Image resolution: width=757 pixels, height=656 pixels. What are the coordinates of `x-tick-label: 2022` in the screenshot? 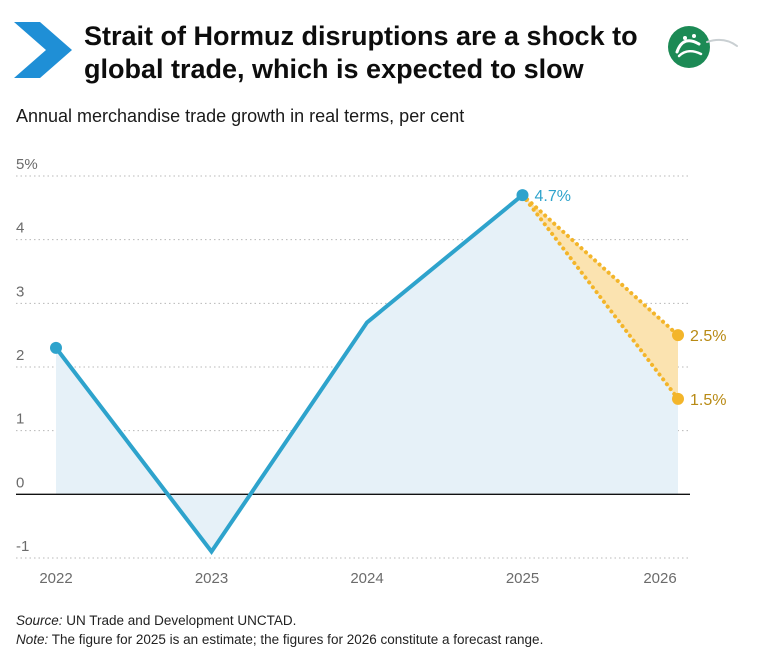 It's located at (55, 578).